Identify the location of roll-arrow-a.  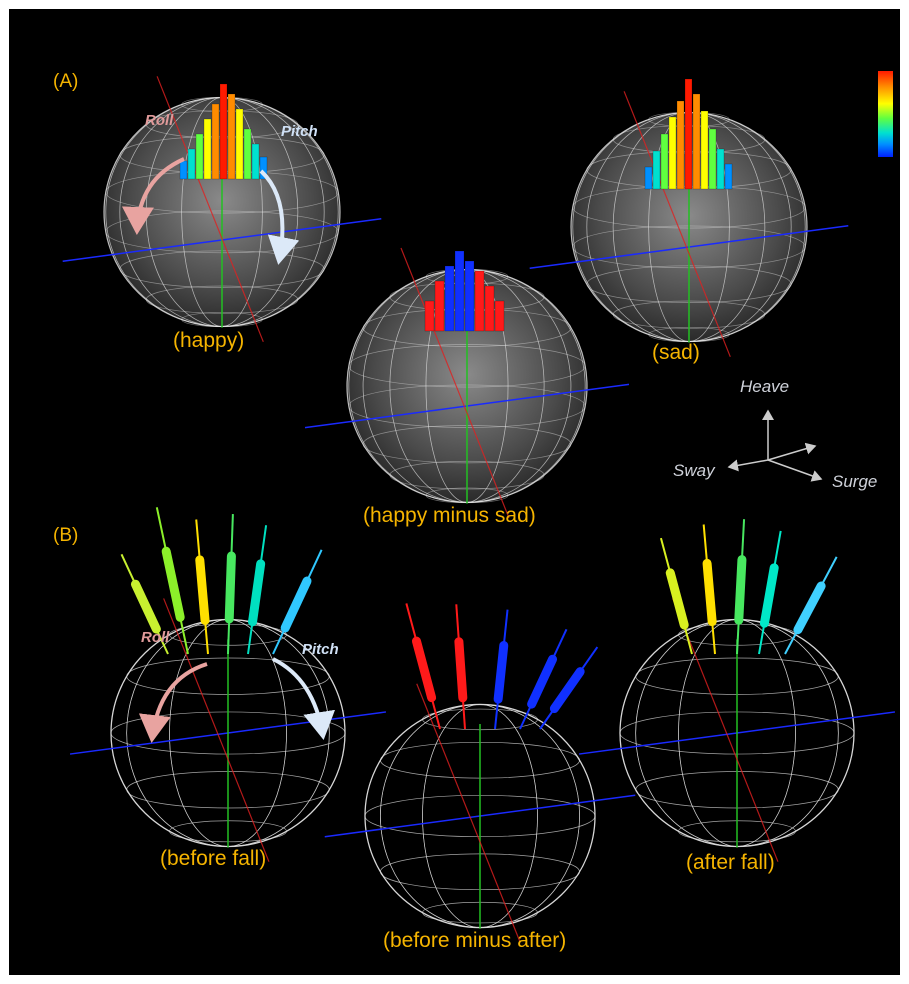
(153, 196).